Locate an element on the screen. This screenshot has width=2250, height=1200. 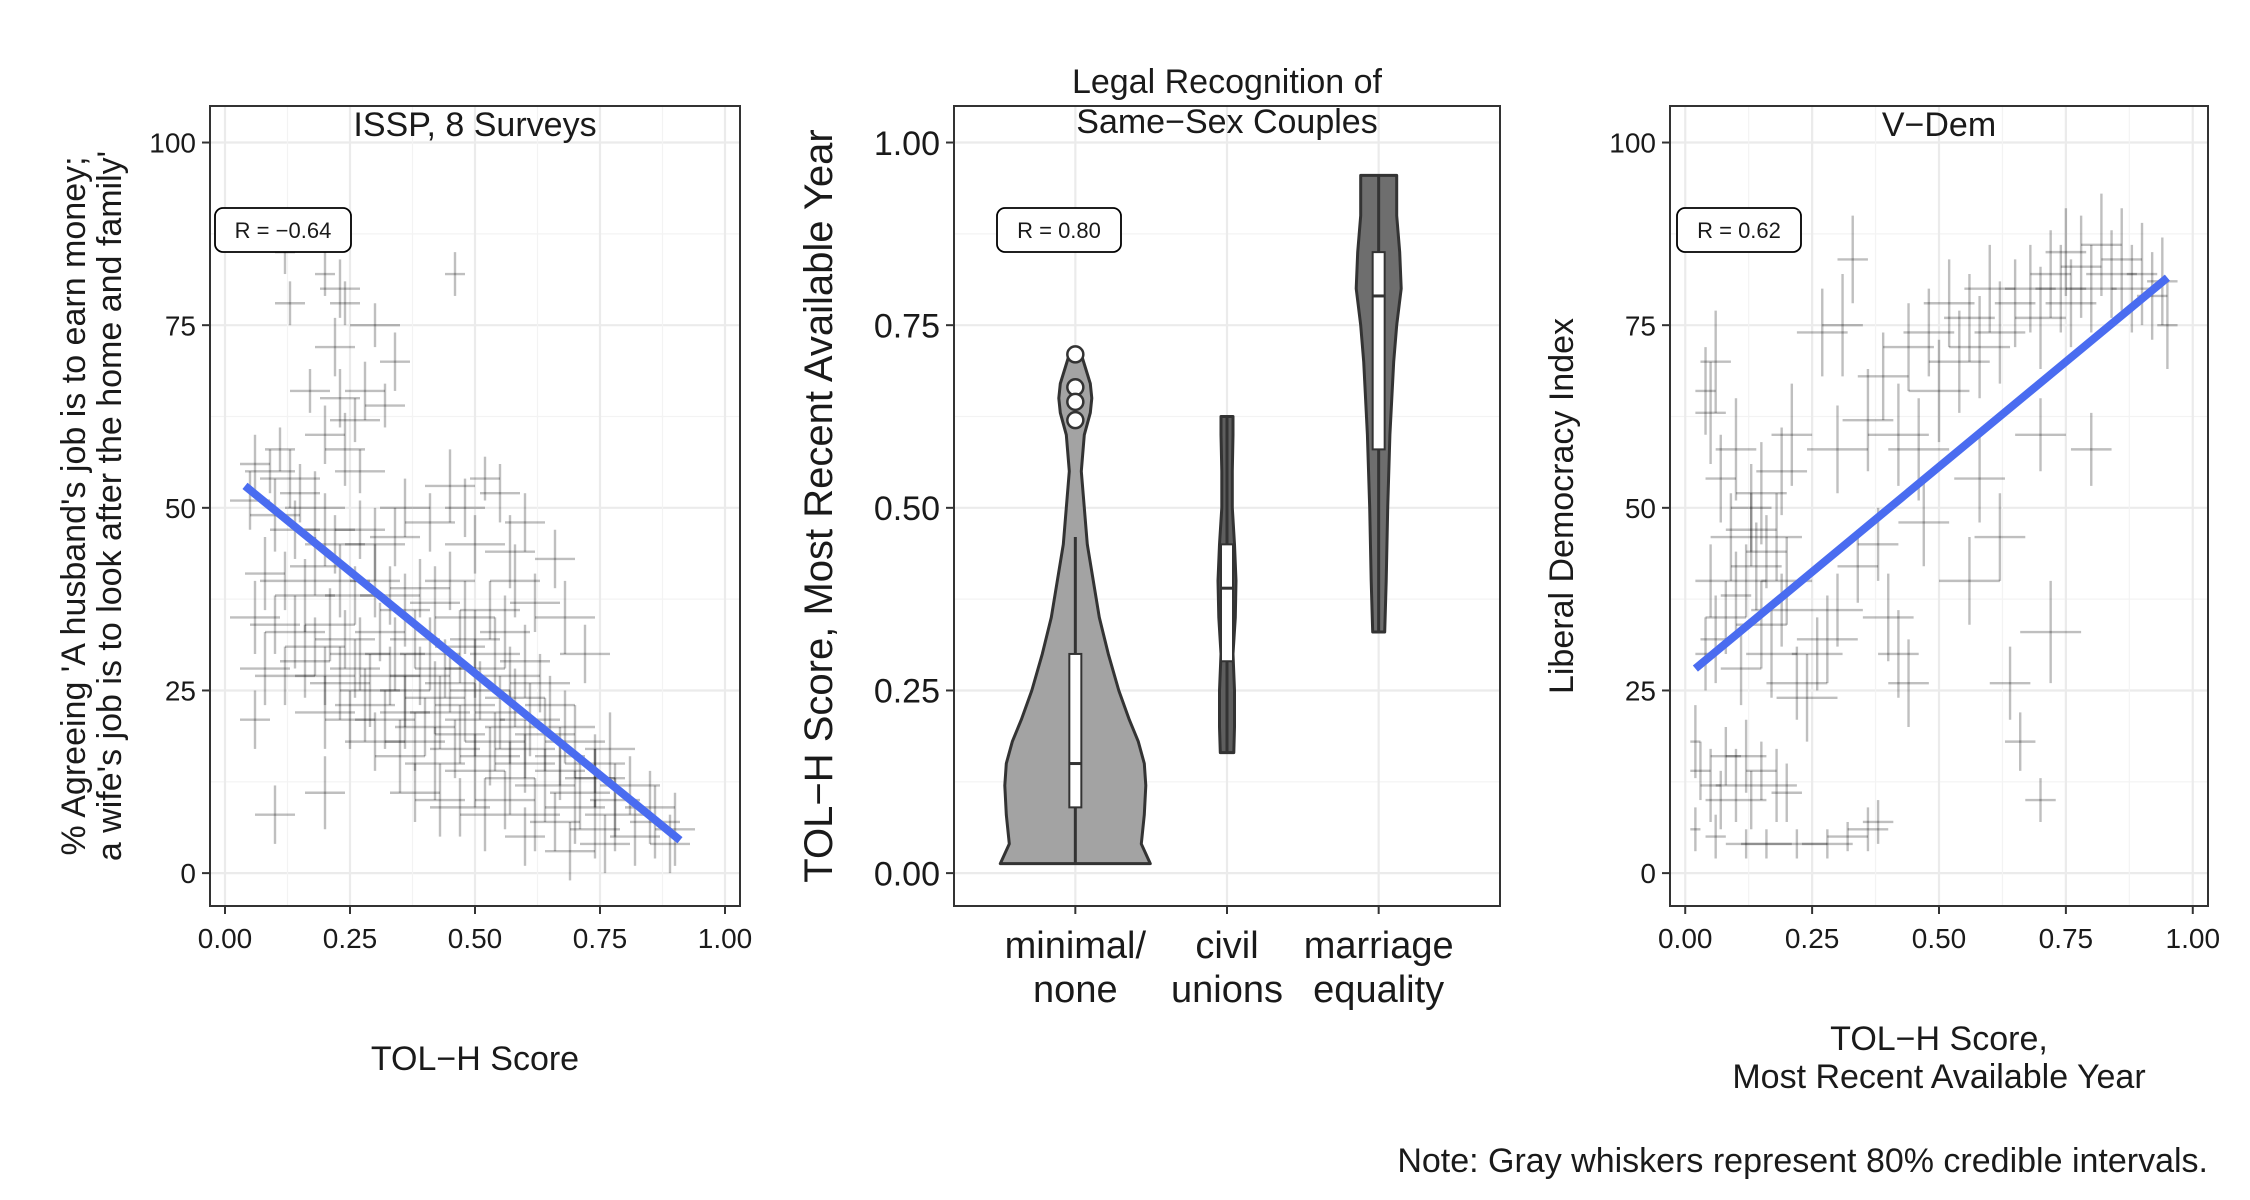
x-axis-label: TOL−H Score is located at coordinates (475, 1059).